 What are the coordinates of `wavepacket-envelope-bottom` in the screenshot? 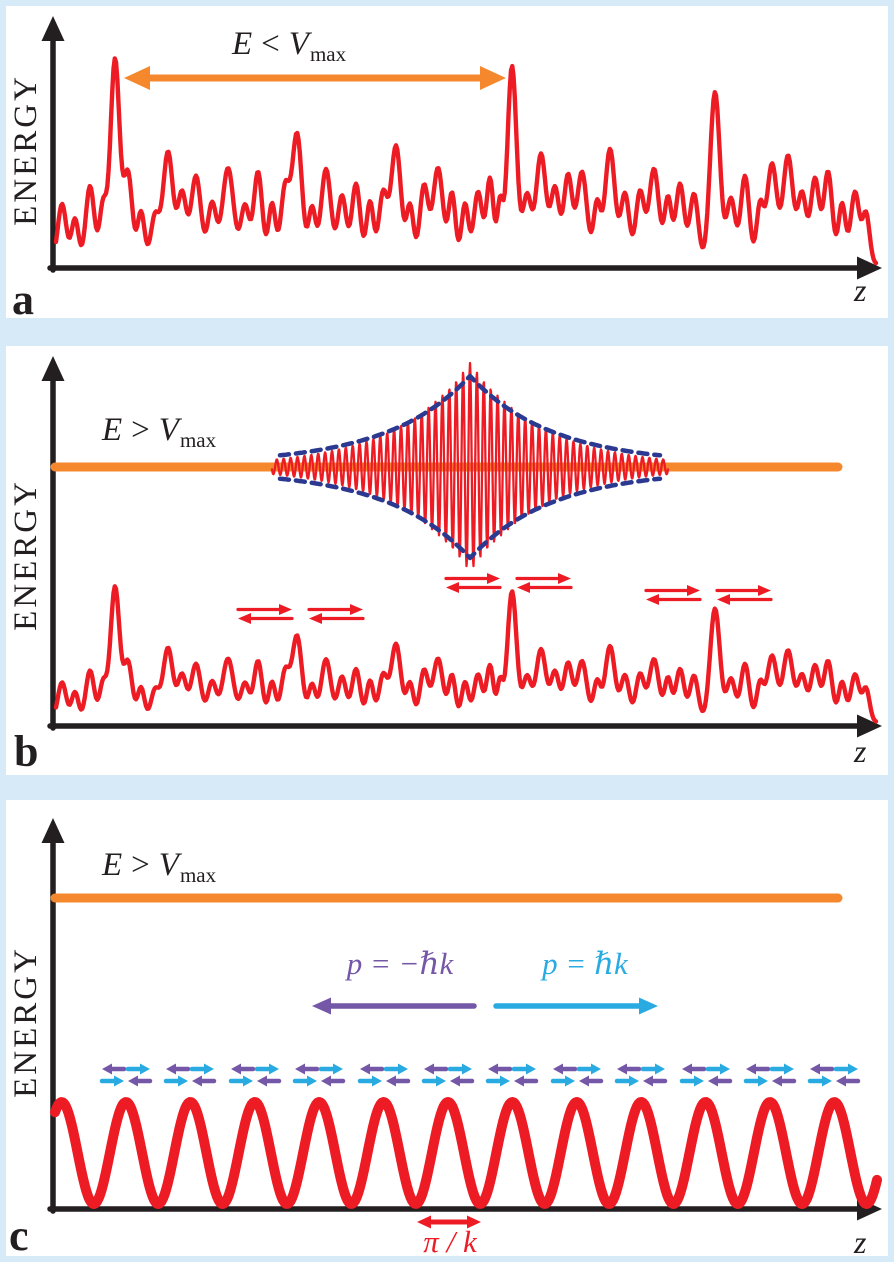 It's located at (470, 518).